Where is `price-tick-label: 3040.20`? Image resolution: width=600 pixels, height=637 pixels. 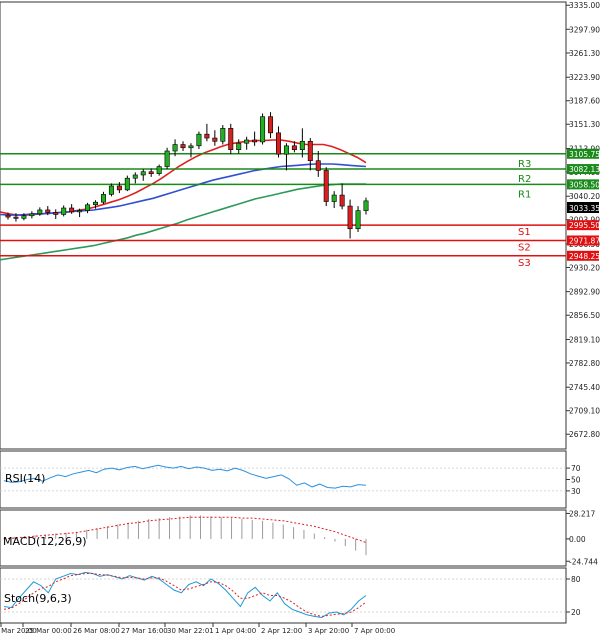 price-tick-label: 3040.20 is located at coordinates (584, 196).